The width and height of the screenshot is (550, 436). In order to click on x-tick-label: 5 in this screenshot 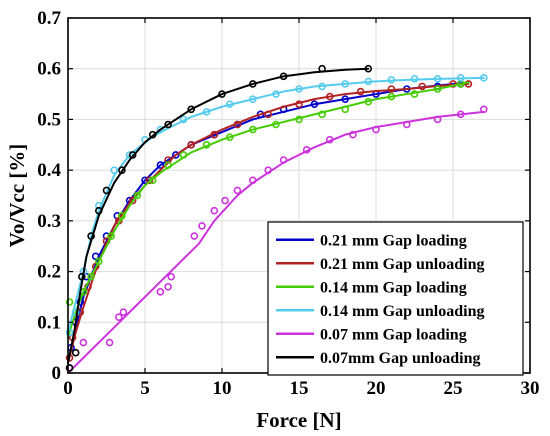, I will do `click(145, 388)`.